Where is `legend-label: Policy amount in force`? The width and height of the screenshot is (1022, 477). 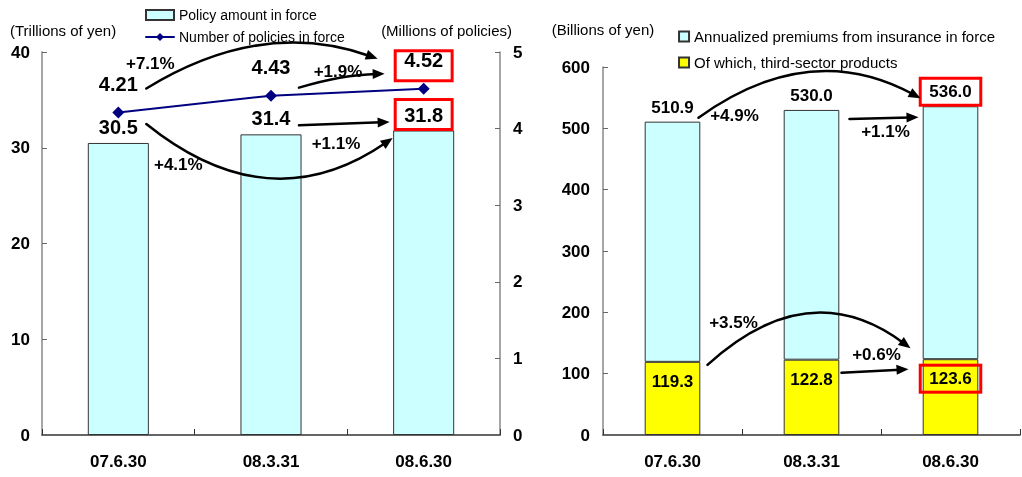
legend-label: Policy amount in force is located at coordinates (248, 15).